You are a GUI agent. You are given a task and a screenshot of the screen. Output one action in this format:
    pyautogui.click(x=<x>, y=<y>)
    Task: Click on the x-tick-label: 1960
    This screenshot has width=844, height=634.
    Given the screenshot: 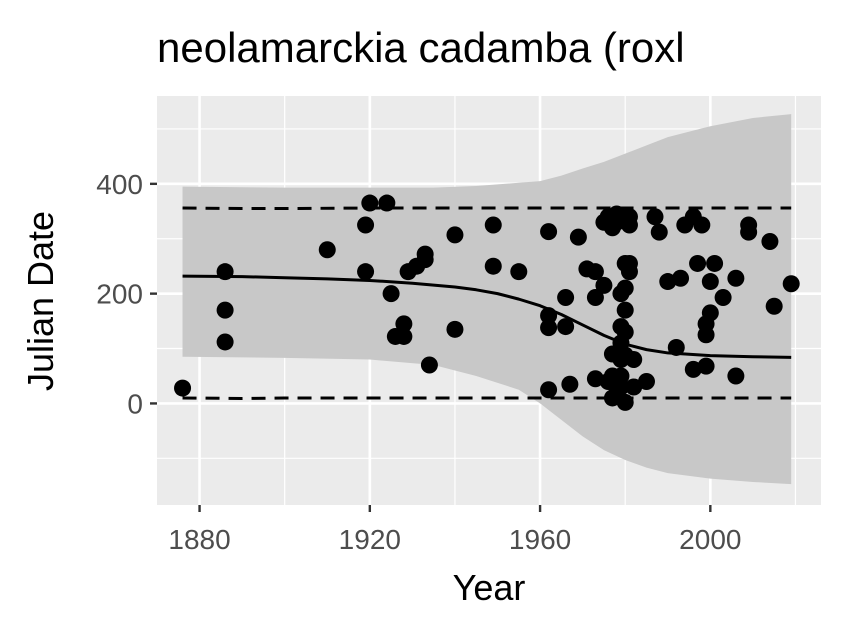 What is the action you would take?
    pyautogui.click(x=540, y=539)
    